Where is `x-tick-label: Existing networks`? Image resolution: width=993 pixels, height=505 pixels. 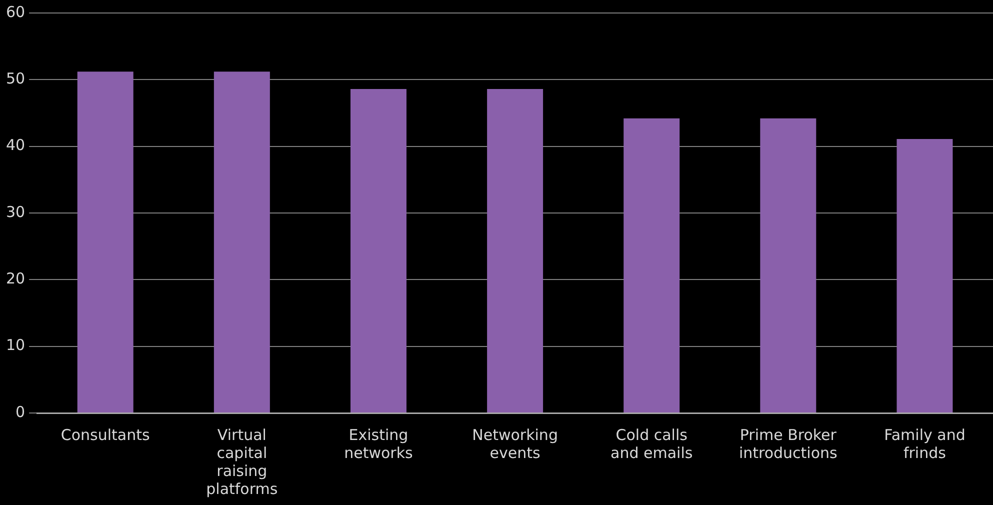
x-tick-label: Existing networks is located at coordinates (379, 444).